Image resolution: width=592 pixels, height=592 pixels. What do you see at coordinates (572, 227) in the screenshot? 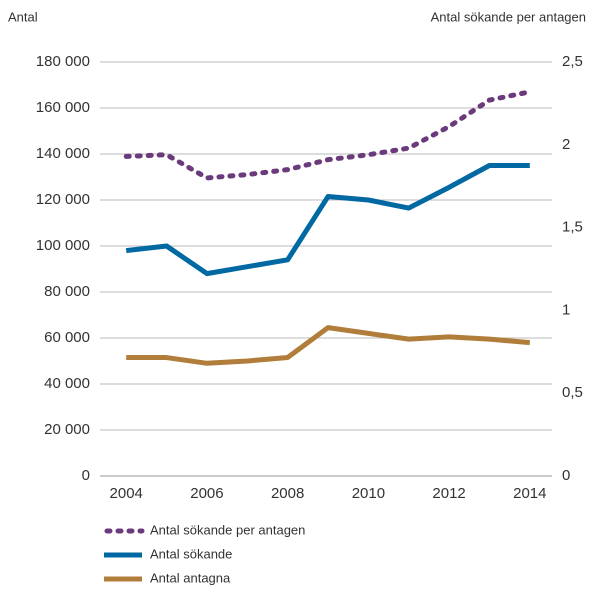
I see `y2-tick-label: 1,5` at bounding box center [572, 227].